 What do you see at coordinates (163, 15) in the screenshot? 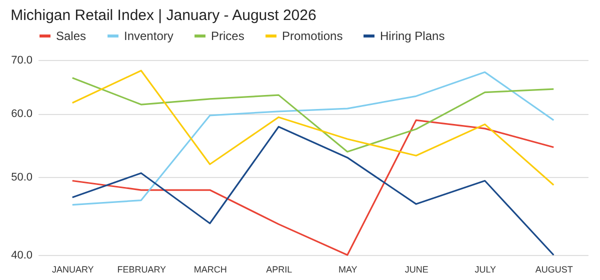
I see `chart-title: Michigan Retail Index | January - August 2026` at bounding box center [163, 15].